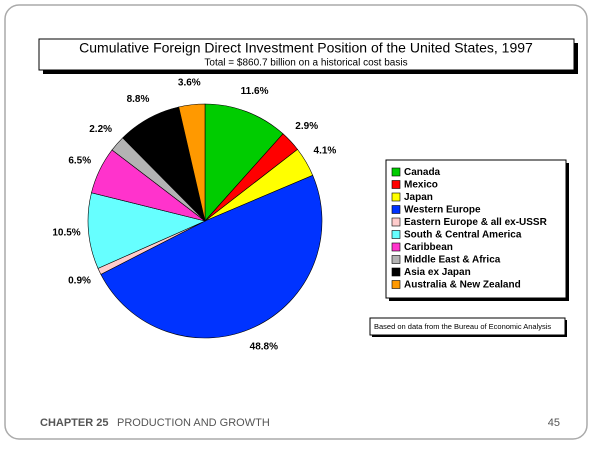 The width and height of the screenshot is (592, 449). What do you see at coordinates (79, 280) in the screenshot?
I see `data-label: 0.9%` at bounding box center [79, 280].